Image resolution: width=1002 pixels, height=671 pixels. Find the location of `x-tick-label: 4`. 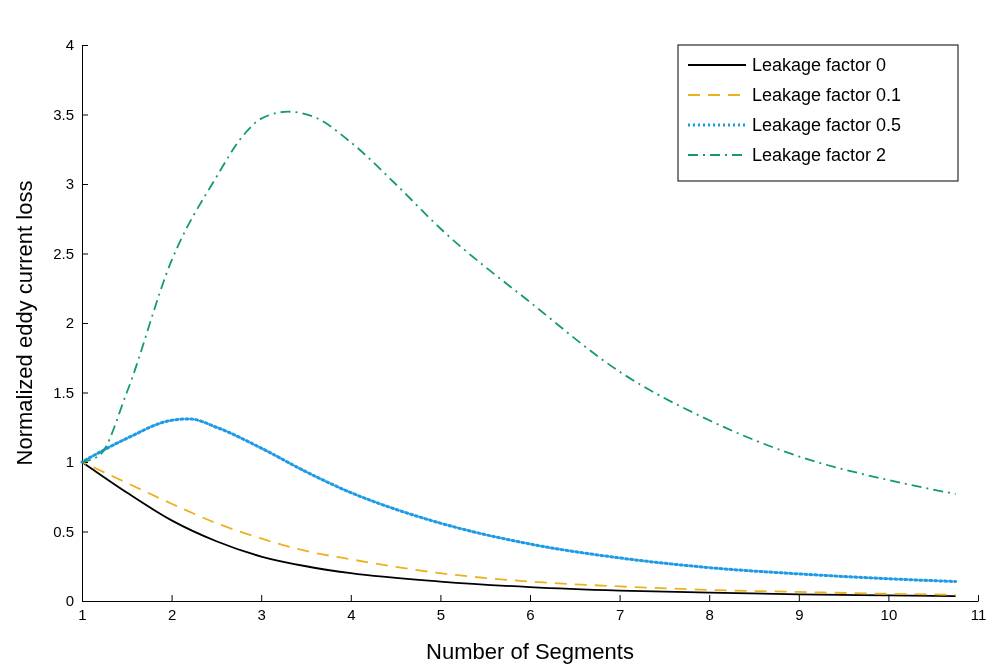

x-tick-label: 4 is located at coordinates (351, 614).